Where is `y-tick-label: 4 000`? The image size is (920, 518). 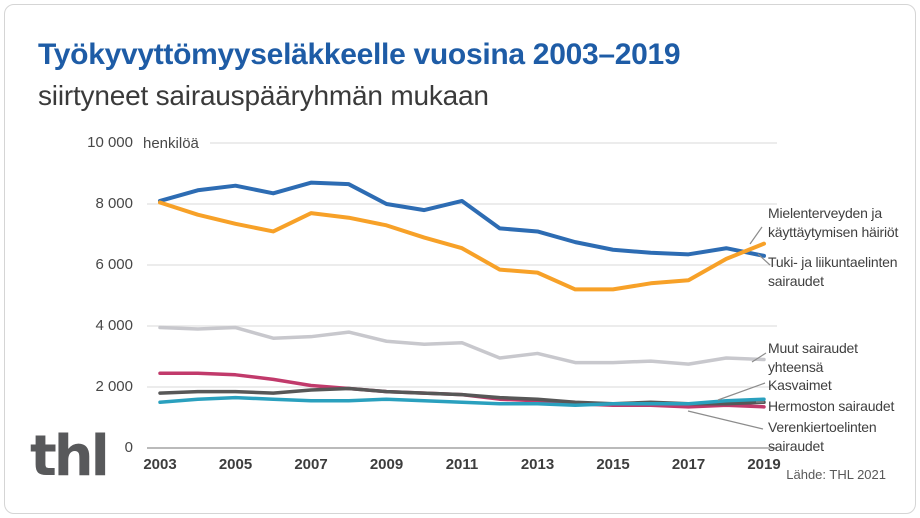 y-tick-label: 4 000 is located at coordinates (114, 325).